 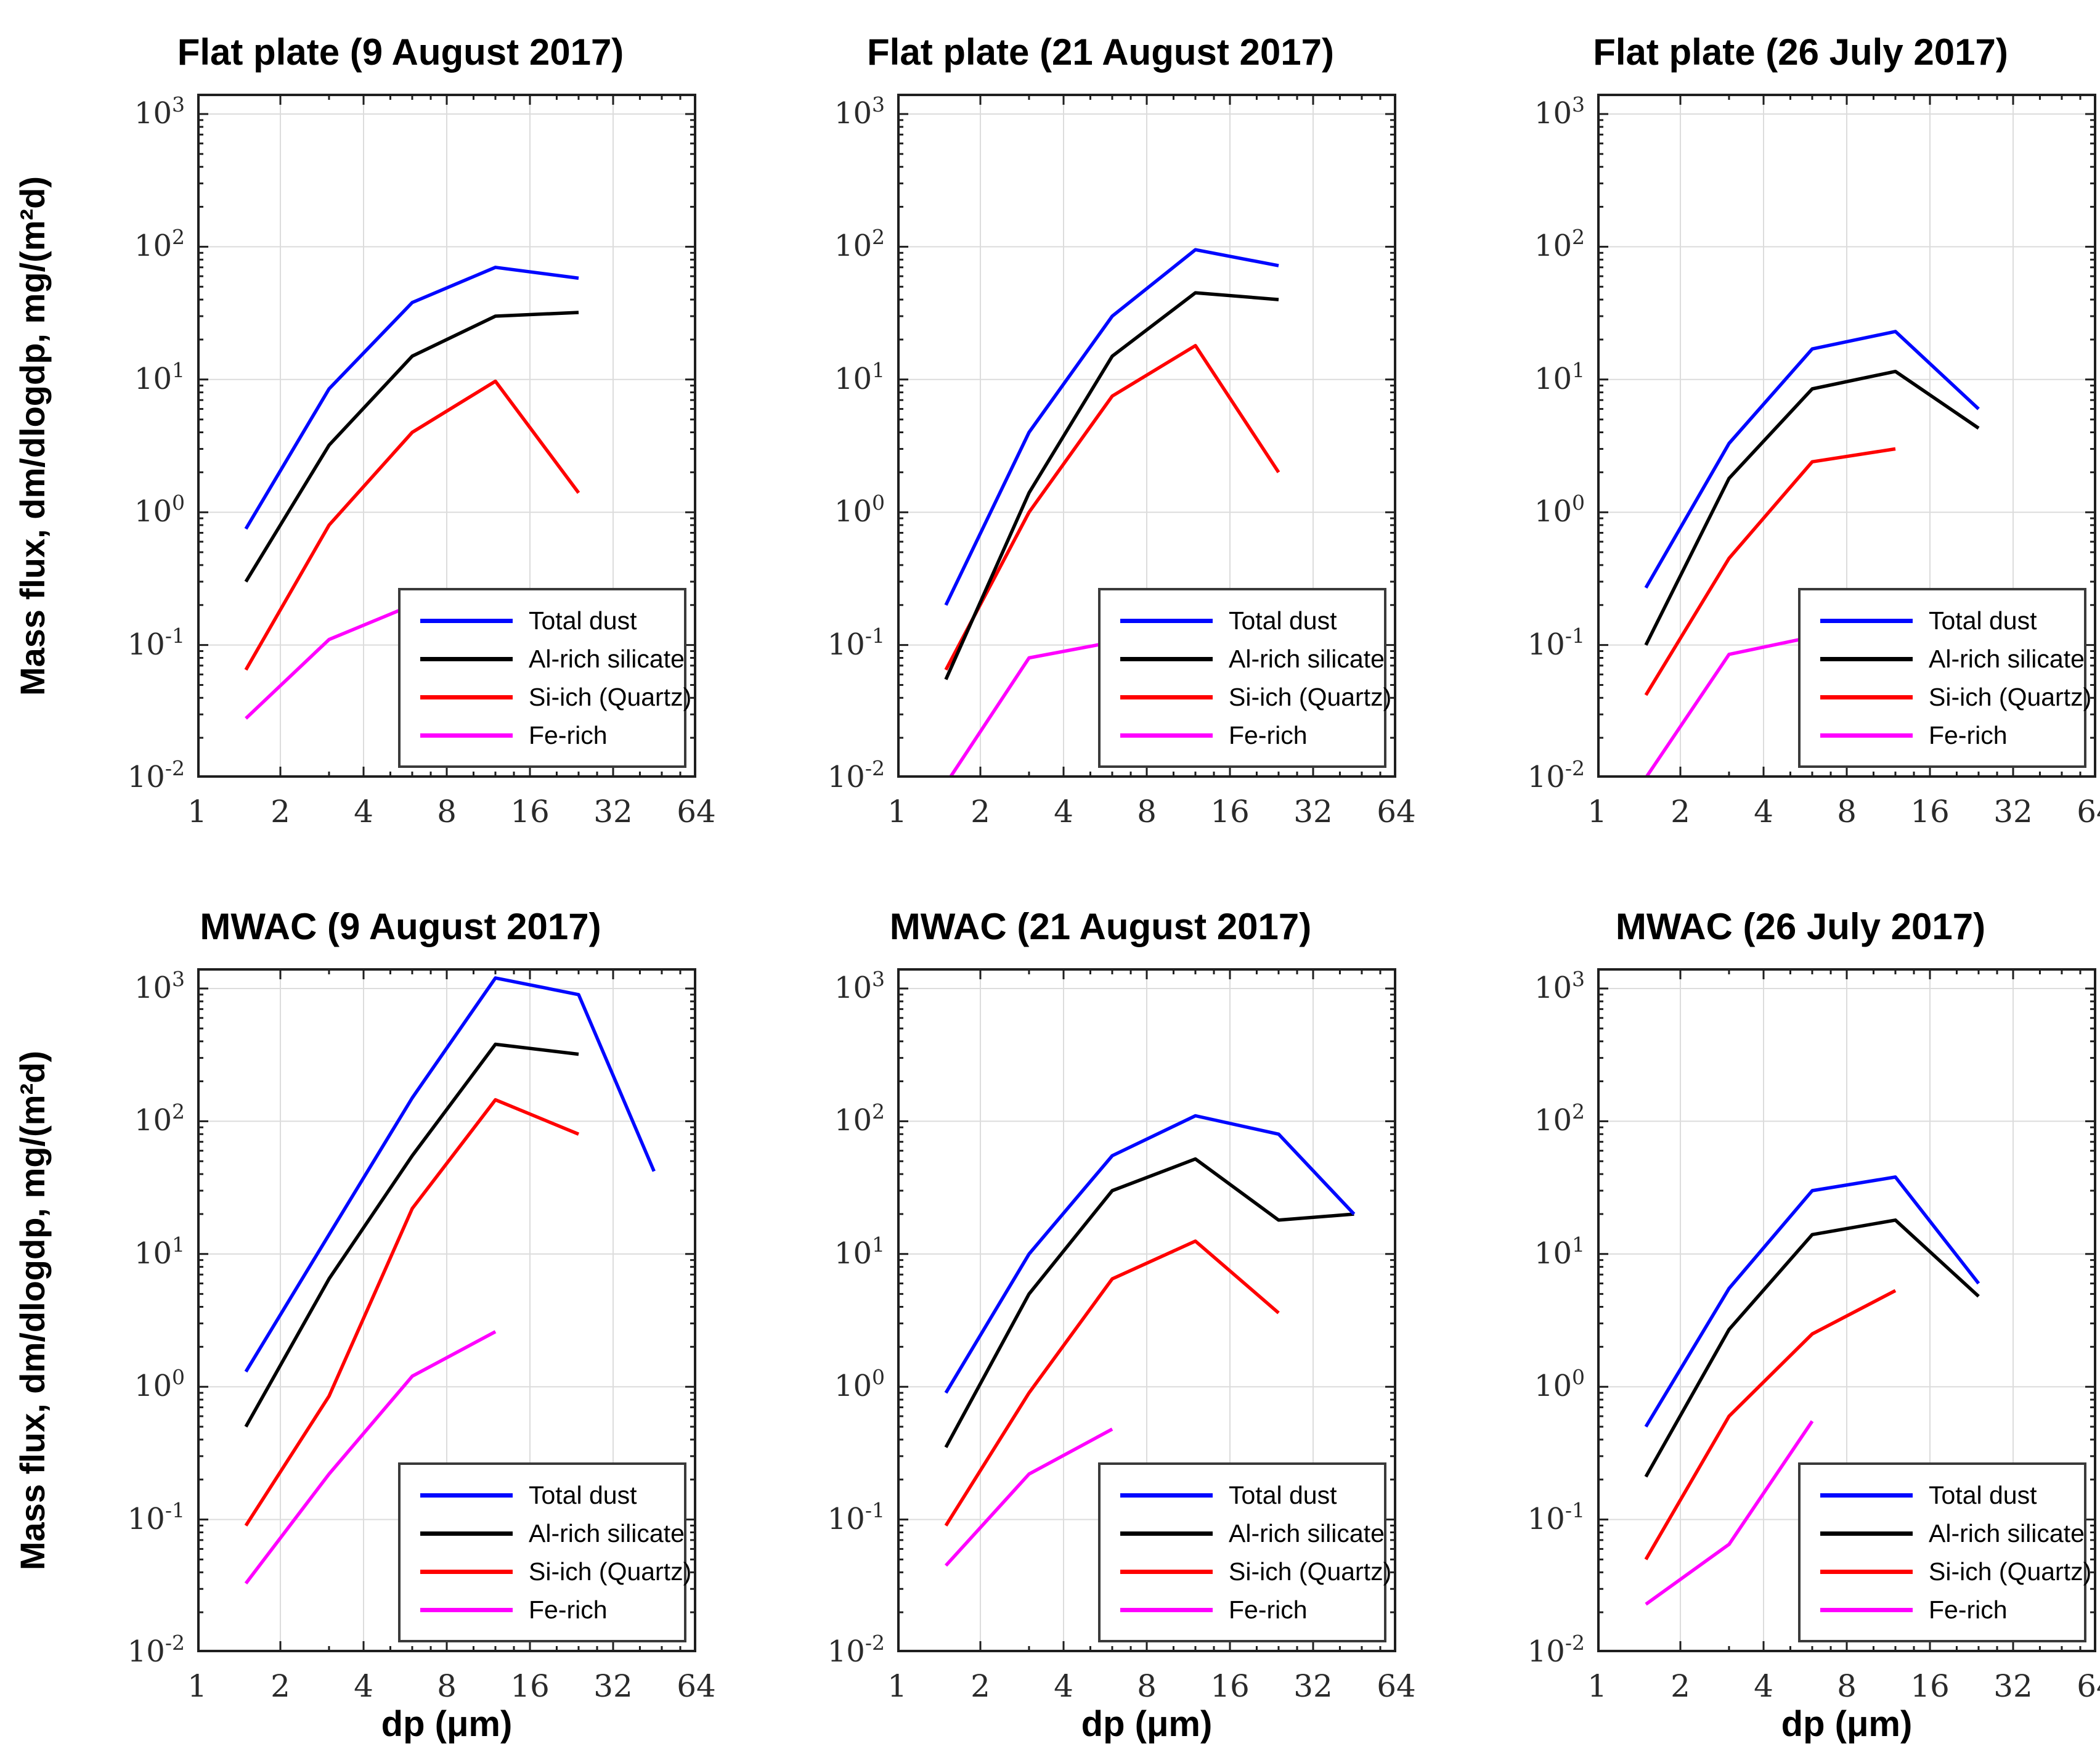 I want to click on chart-title: Flat plate (26 July 2017), so click(x=1800, y=52).